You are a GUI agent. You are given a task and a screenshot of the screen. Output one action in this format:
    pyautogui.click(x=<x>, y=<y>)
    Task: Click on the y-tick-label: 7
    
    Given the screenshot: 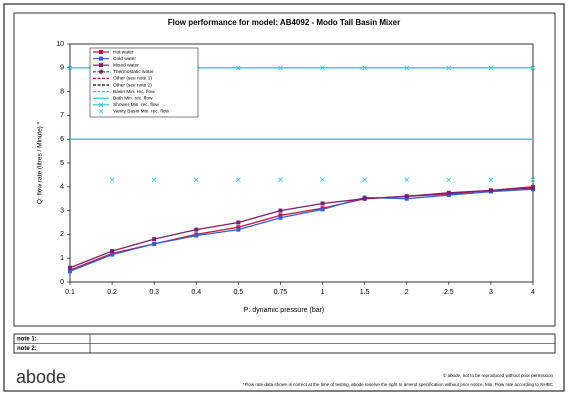 What is the action you would take?
    pyautogui.click(x=62, y=115)
    